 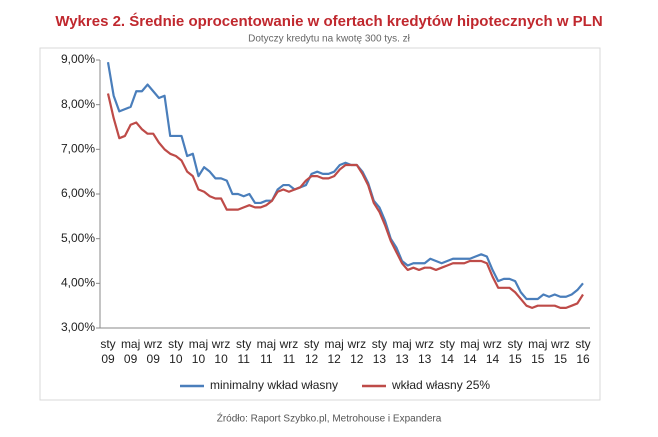 What do you see at coordinates (153, 351) in the screenshot?
I see `x-tick-label: wrz 09` at bounding box center [153, 351].